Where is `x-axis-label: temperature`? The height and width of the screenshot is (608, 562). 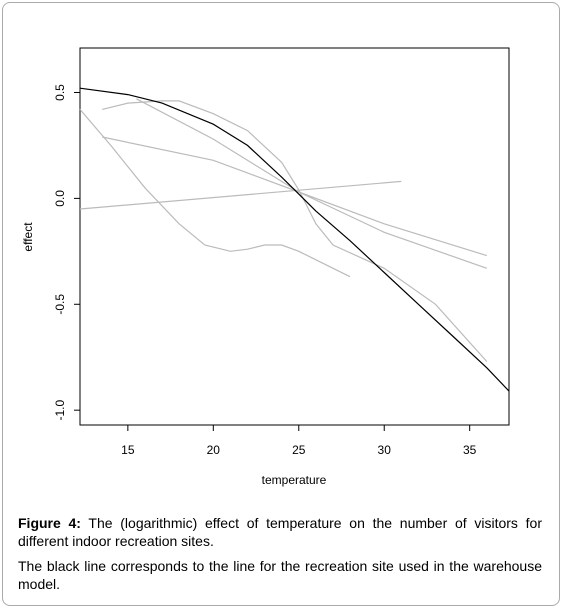
x-axis-label: temperature is located at coordinates (294, 480).